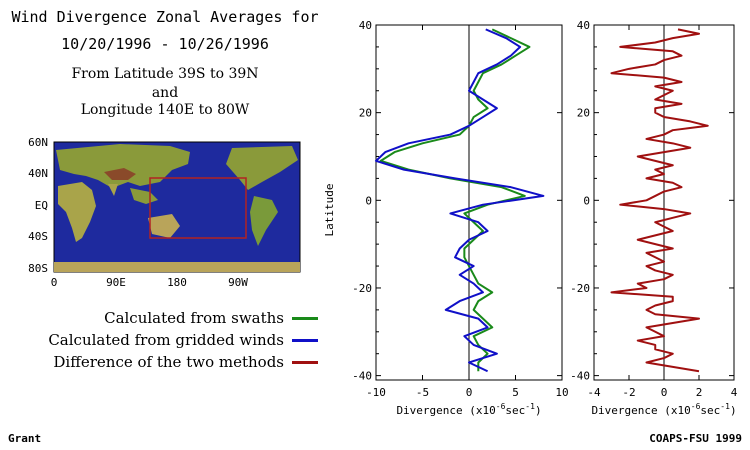 The height and width of the screenshot is (450, 750). I want to click on map-north-america, so click(262, 168).